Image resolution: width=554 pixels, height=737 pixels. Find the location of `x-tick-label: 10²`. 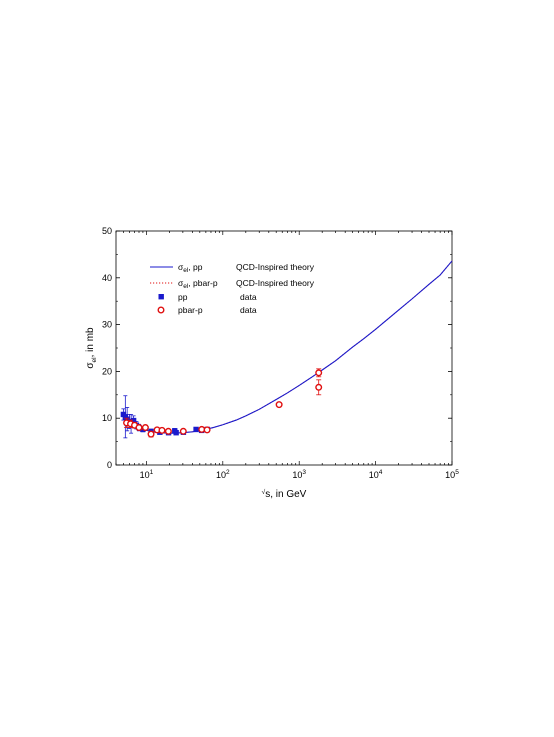

x-tick-label: 10² is located at coordinates (223, 474).